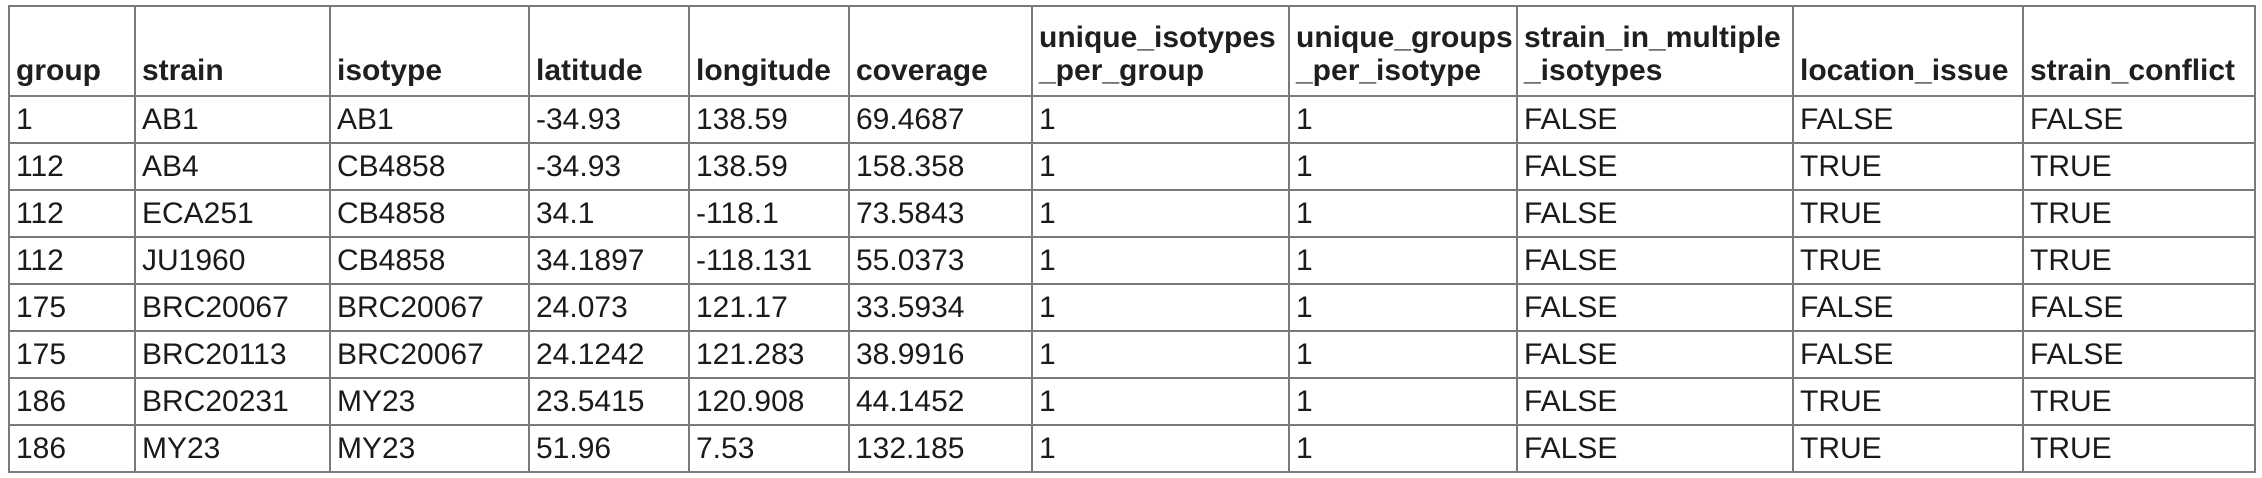 The height and width of the screenshot is (478, 2262). I want to click on column-header-location-issue: location_issue, so click(1908, 51).